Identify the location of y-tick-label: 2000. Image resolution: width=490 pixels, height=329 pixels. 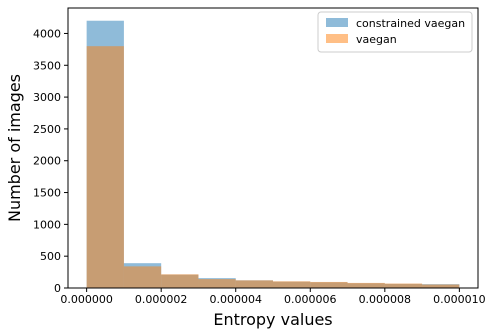
(47, 161).